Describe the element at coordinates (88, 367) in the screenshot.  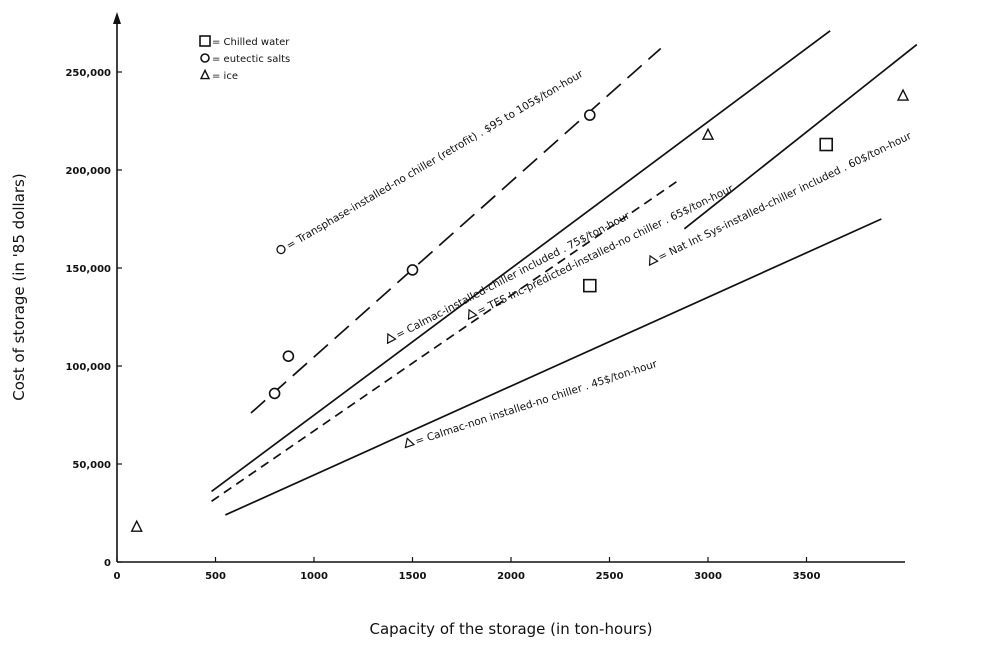
I see `y-tick-label: 100,000` at that location.